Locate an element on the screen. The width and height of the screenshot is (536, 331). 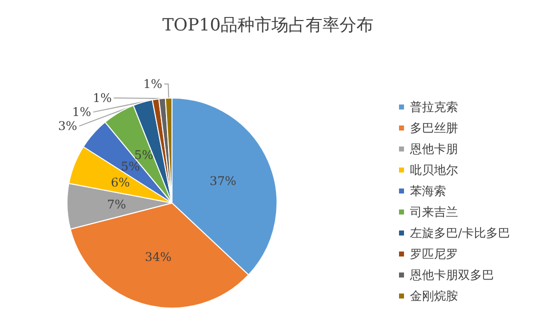
data-label: 34% is located at coordinates (158, 257).